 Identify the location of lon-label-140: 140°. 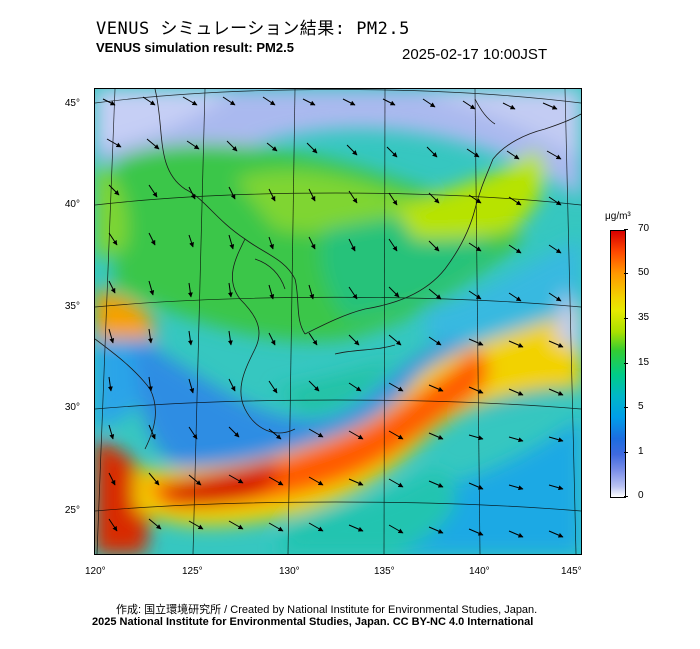
(479, 571).